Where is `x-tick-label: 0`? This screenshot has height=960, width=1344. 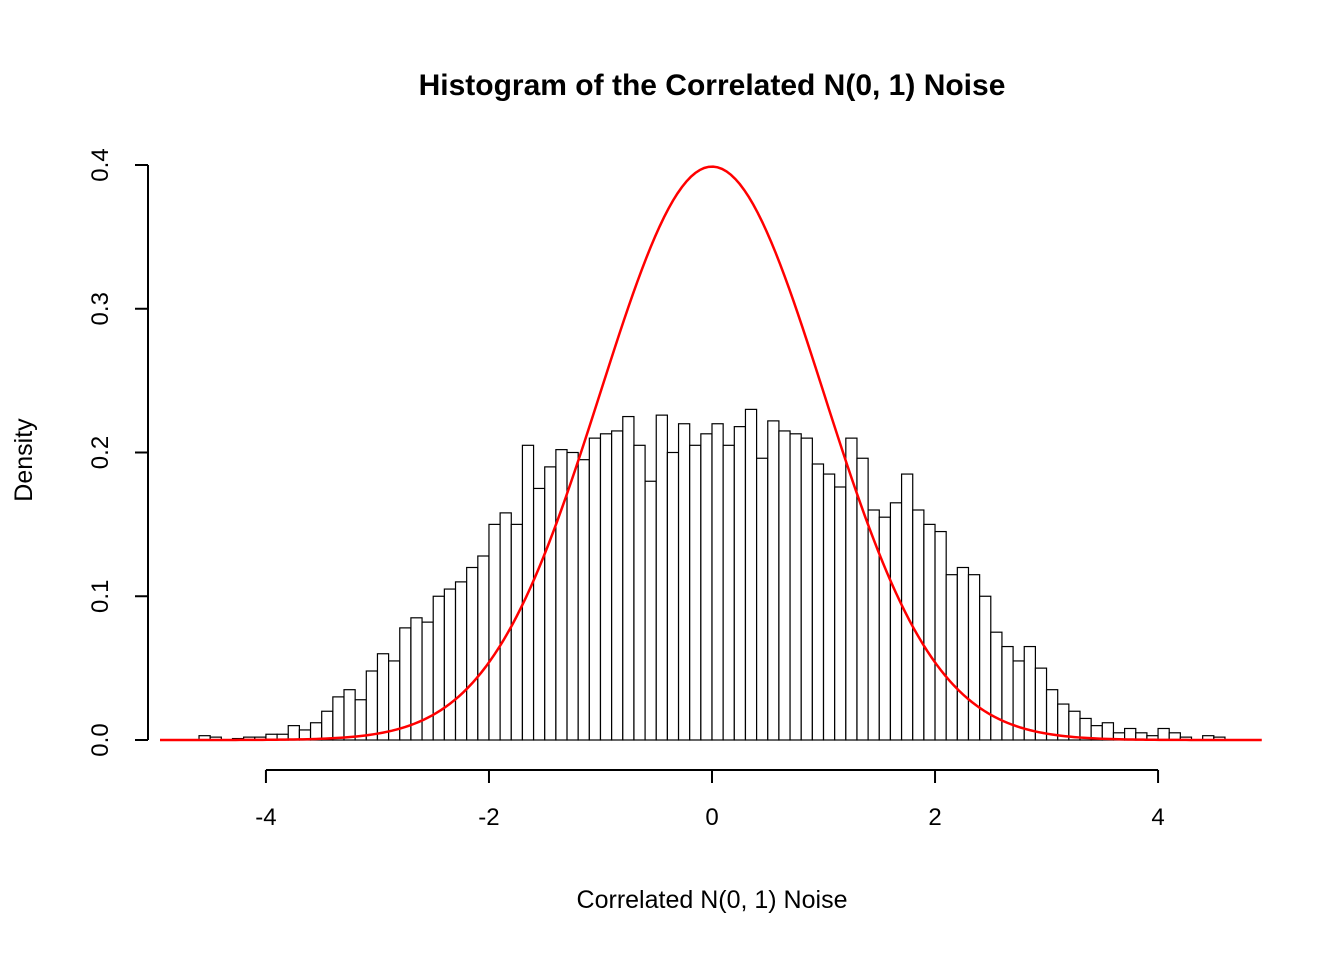 x-tick-label: 0 is located at coordinates (711, 817).